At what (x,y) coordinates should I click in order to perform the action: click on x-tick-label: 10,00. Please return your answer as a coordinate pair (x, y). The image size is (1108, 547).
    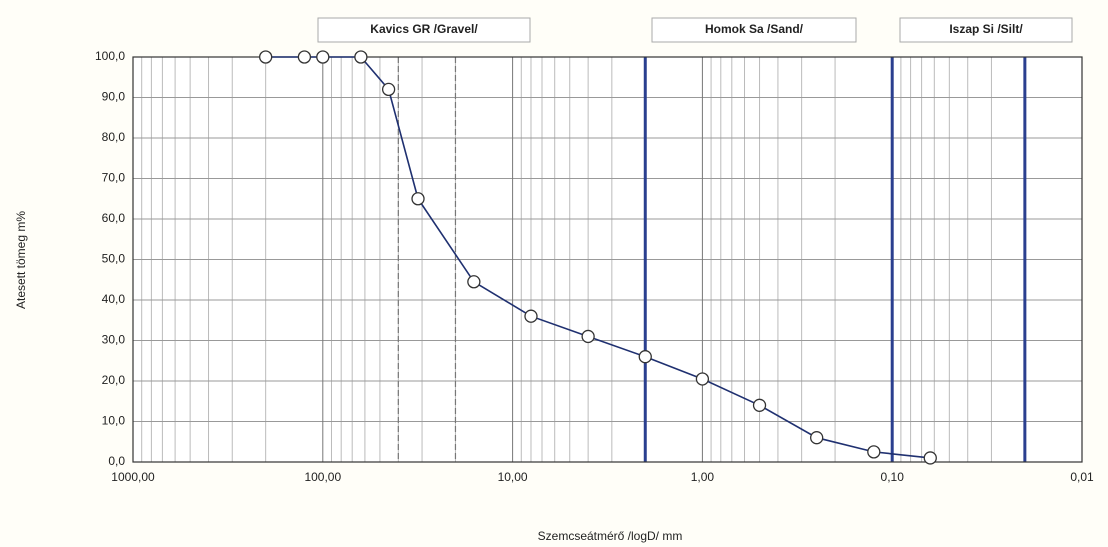
    Looking at the image, I should click on (513, 477).